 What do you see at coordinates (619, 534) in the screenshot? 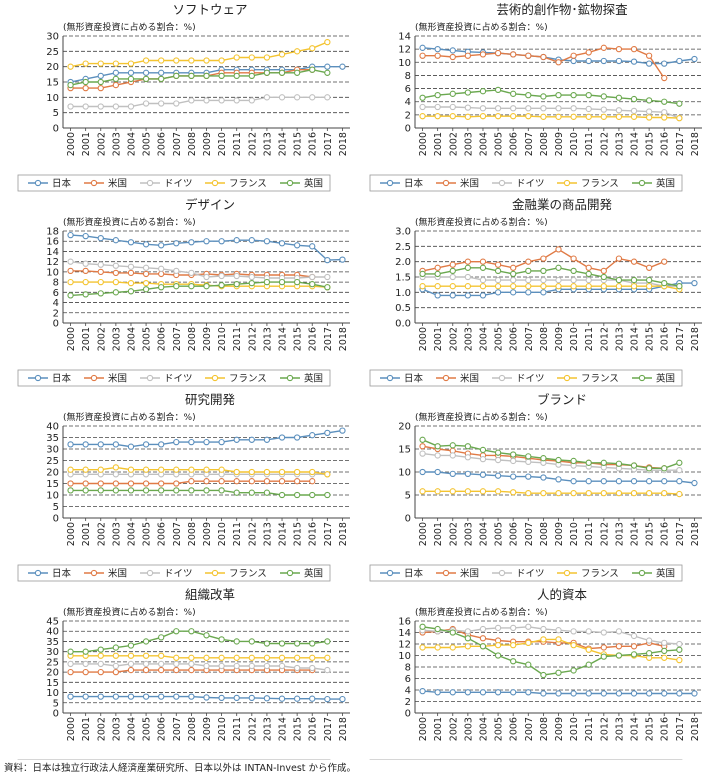
I see `x-tick-label: 2013` at bounding box center [619, 534].